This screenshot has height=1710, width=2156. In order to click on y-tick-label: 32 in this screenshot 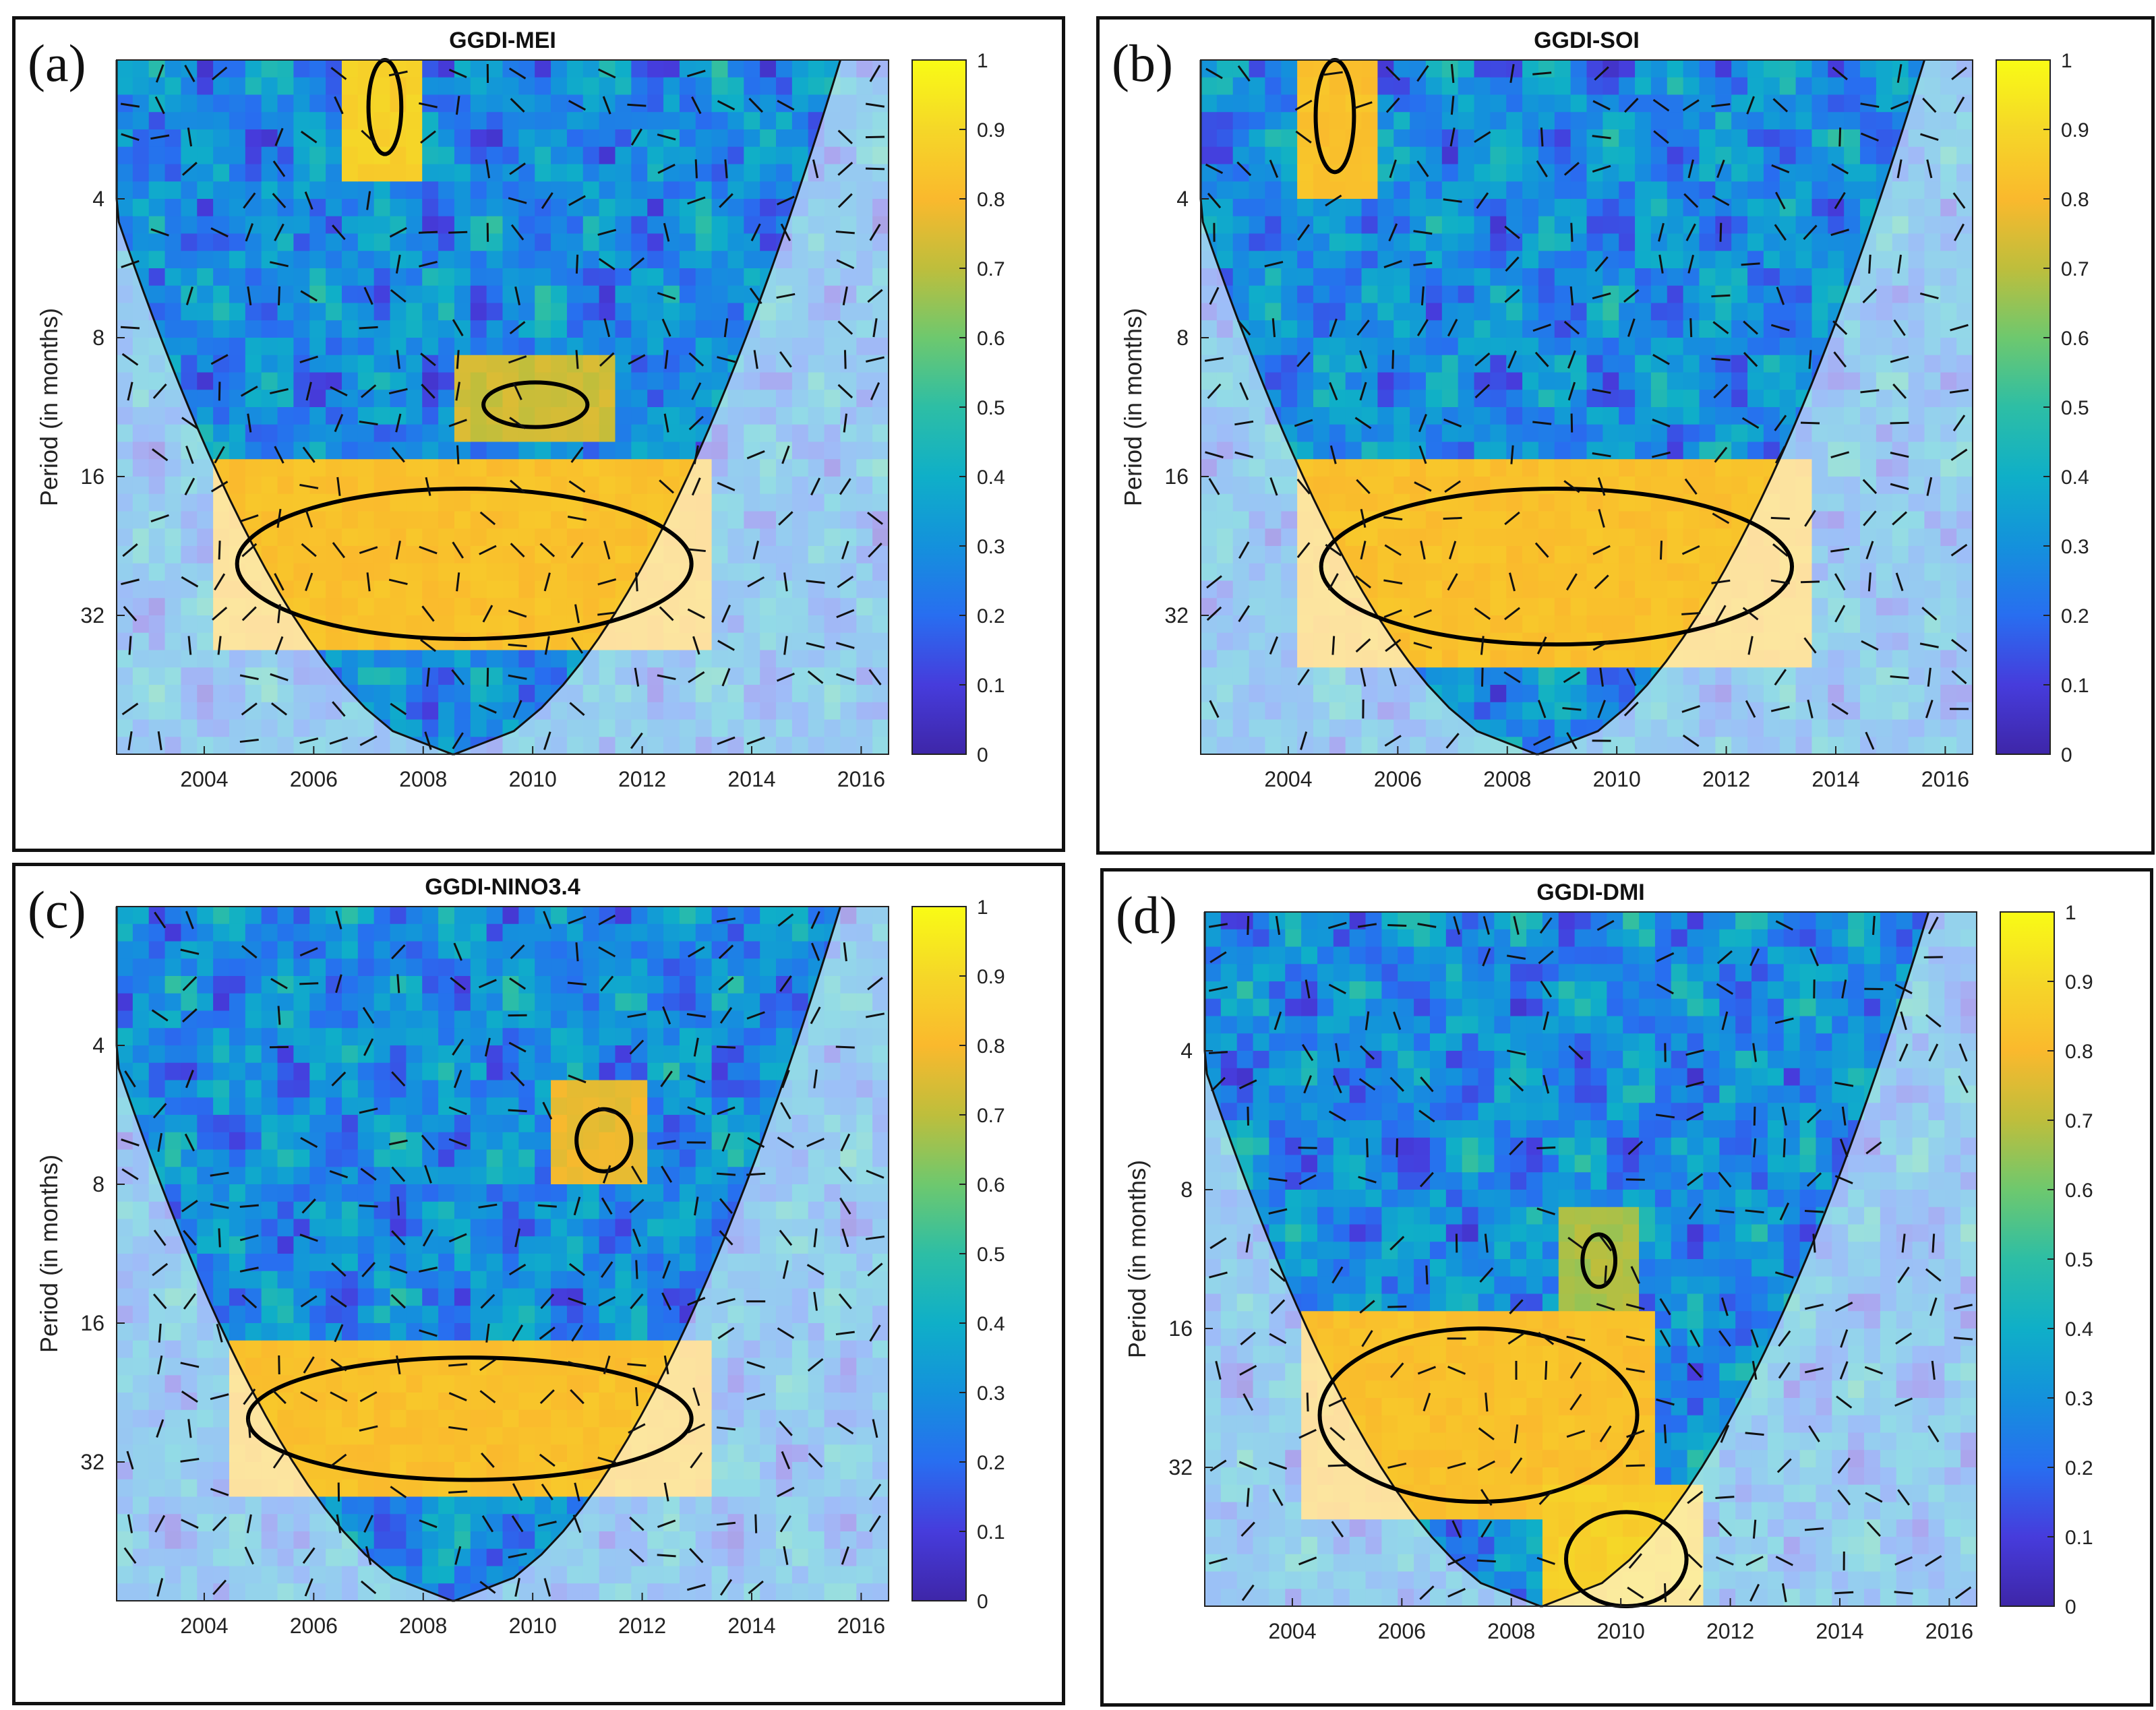, I will do `click(1176, 615)`.